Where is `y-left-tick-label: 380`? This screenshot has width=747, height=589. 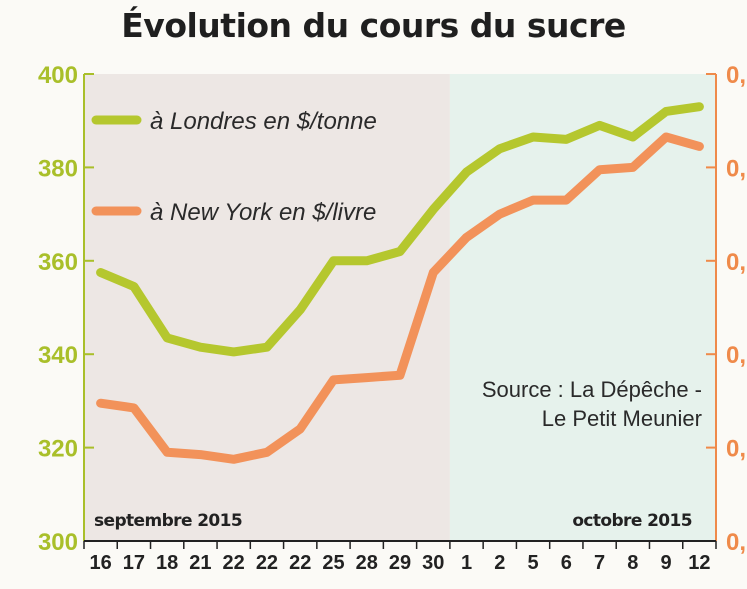 y-left-tick-label: 380 is located at coordinates (58, 168).